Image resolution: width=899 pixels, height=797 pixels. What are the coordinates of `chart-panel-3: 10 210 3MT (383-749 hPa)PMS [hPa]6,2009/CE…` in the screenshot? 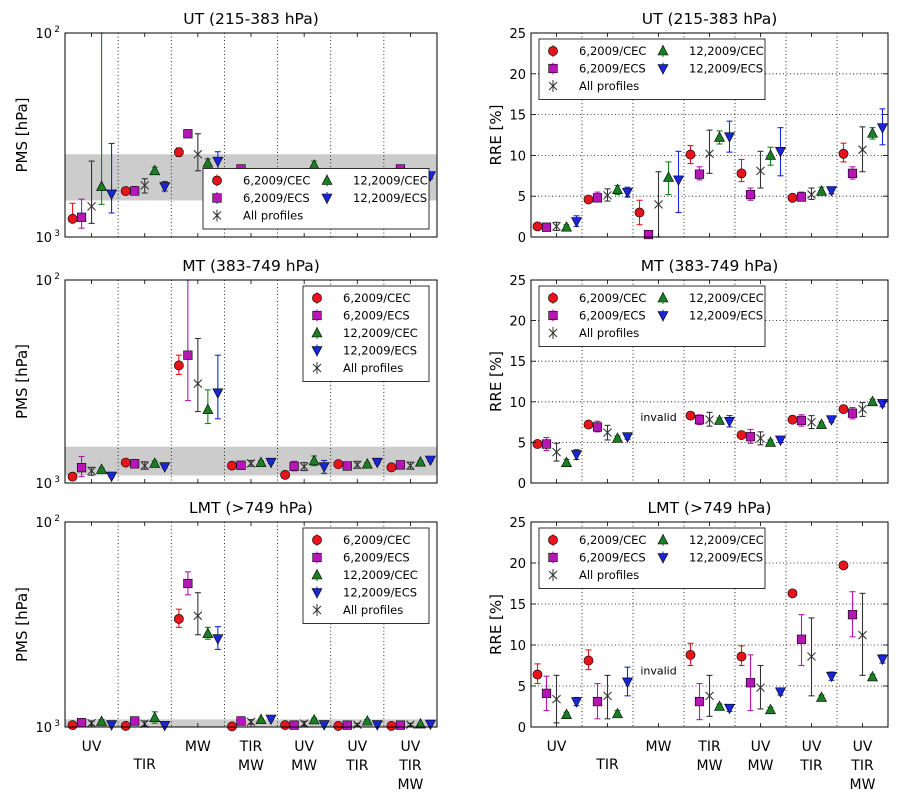 It's located at (225, 374).